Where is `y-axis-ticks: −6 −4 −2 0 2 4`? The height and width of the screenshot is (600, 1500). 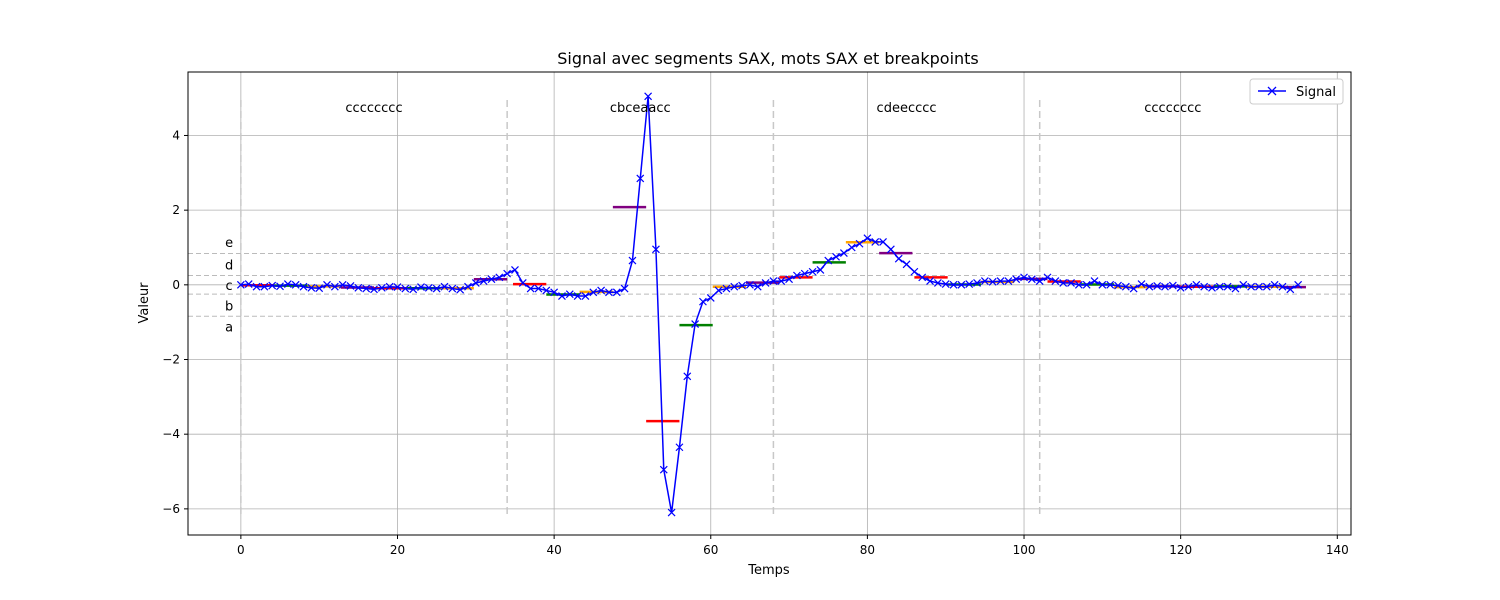 y-axis-ticks: −6 −4 −2 0 2 4 is located at coordinates (175, 322).